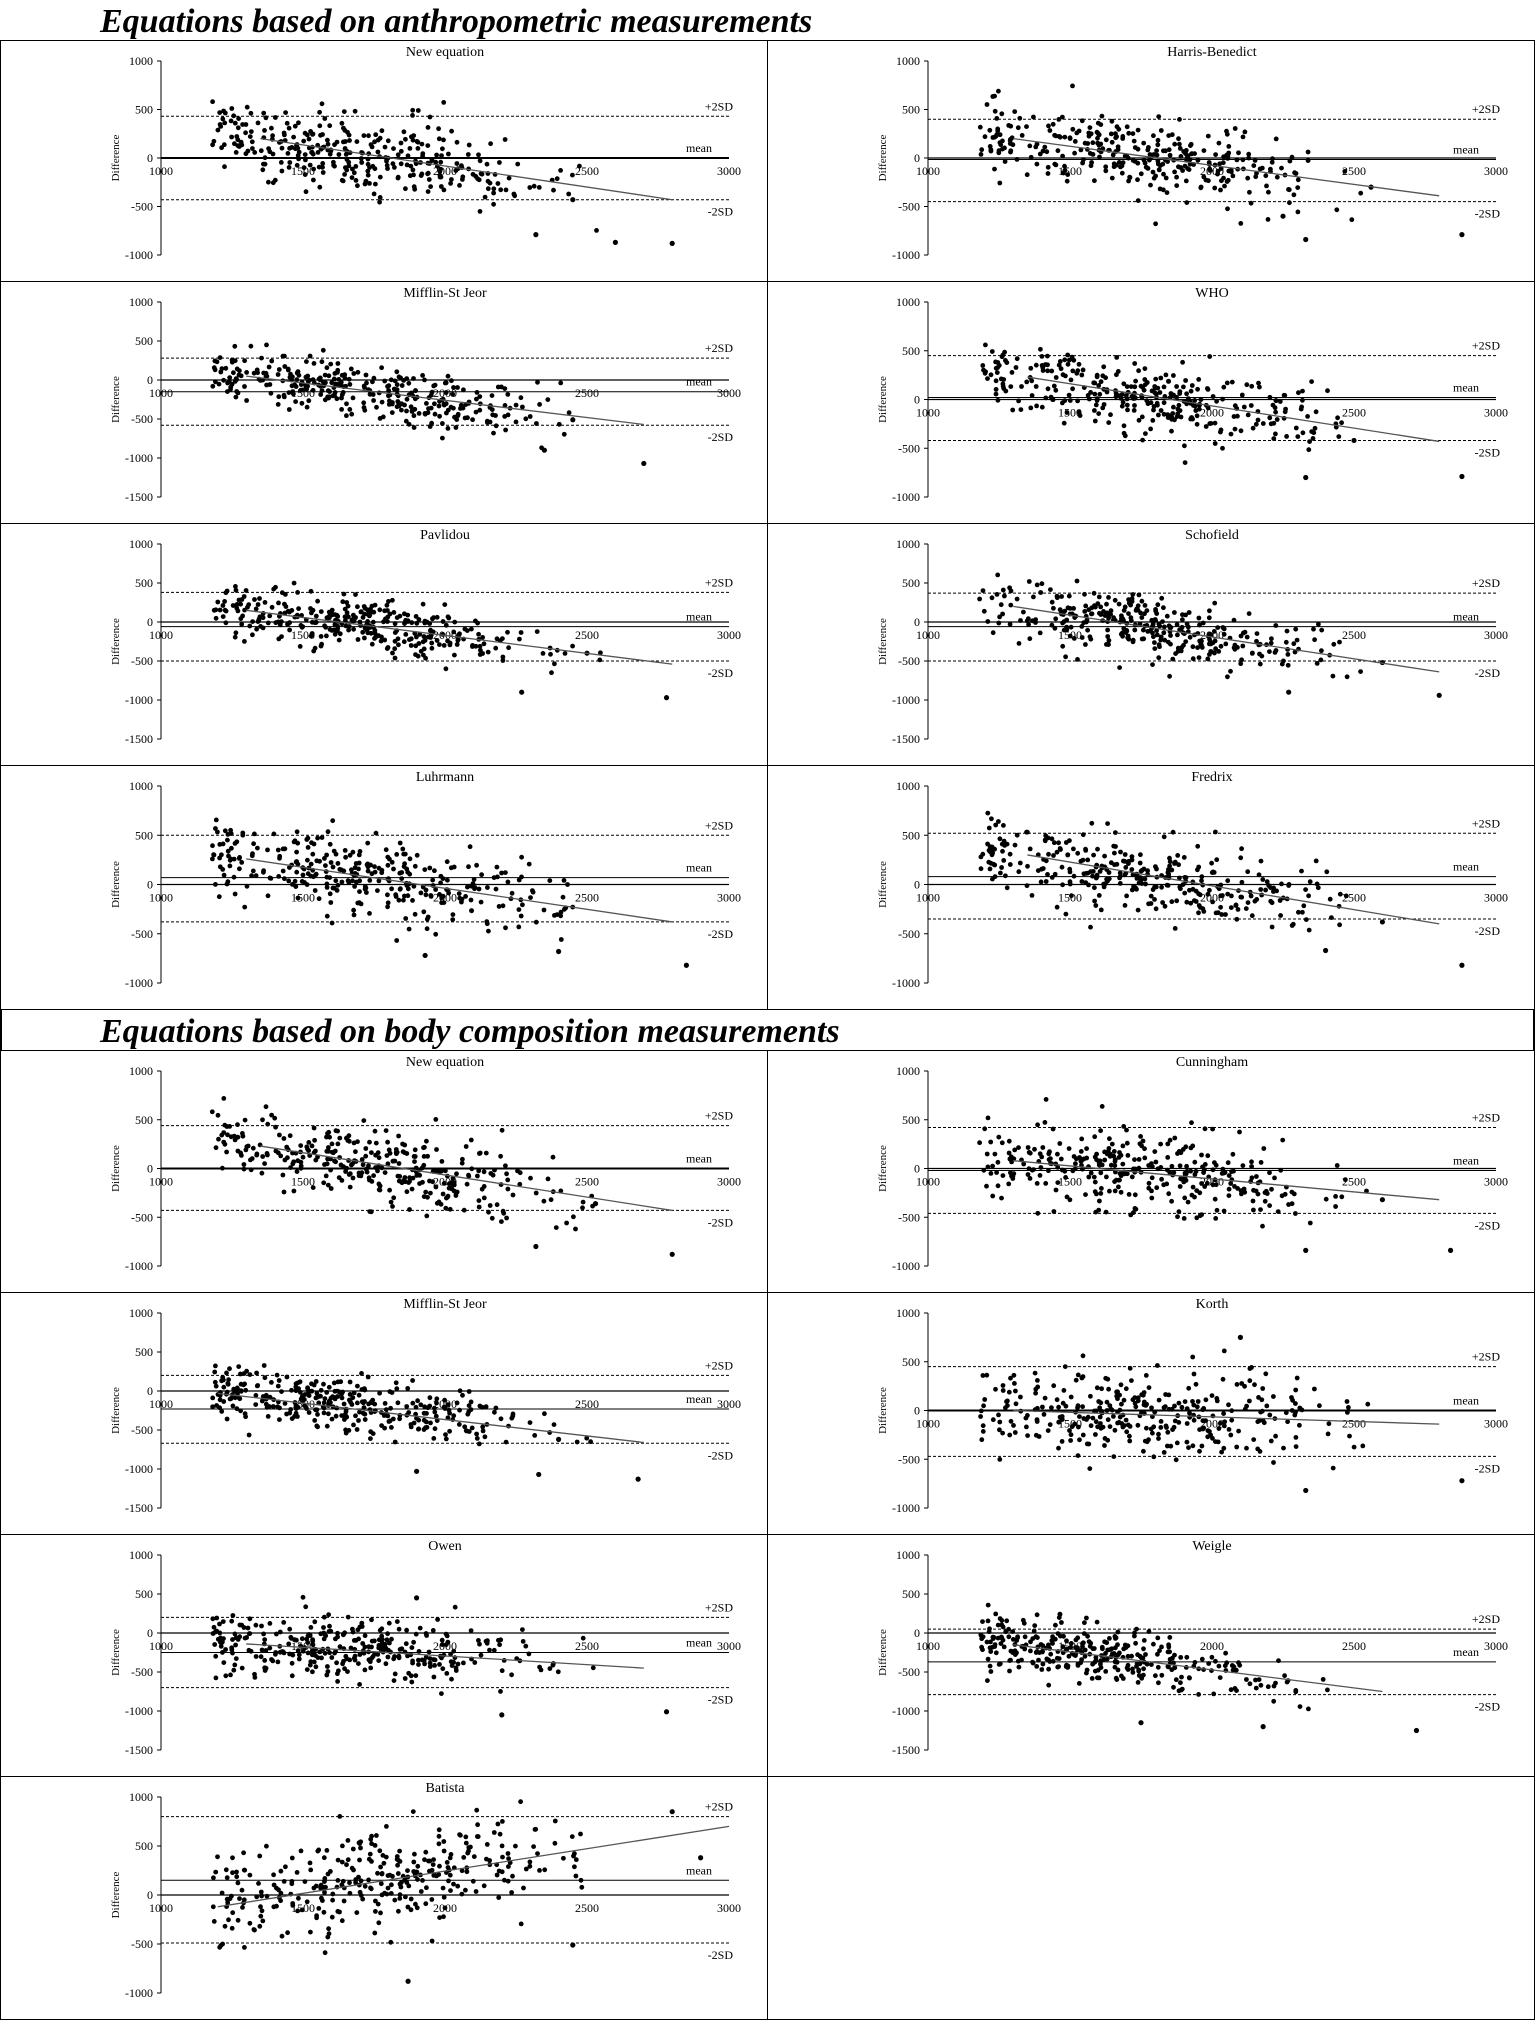 The image size is (1535, 2020). What do you see at coordinates (906, 700) in the screenshot?
I see `y-tick-label: -1000` at bounding box center [906, 700].